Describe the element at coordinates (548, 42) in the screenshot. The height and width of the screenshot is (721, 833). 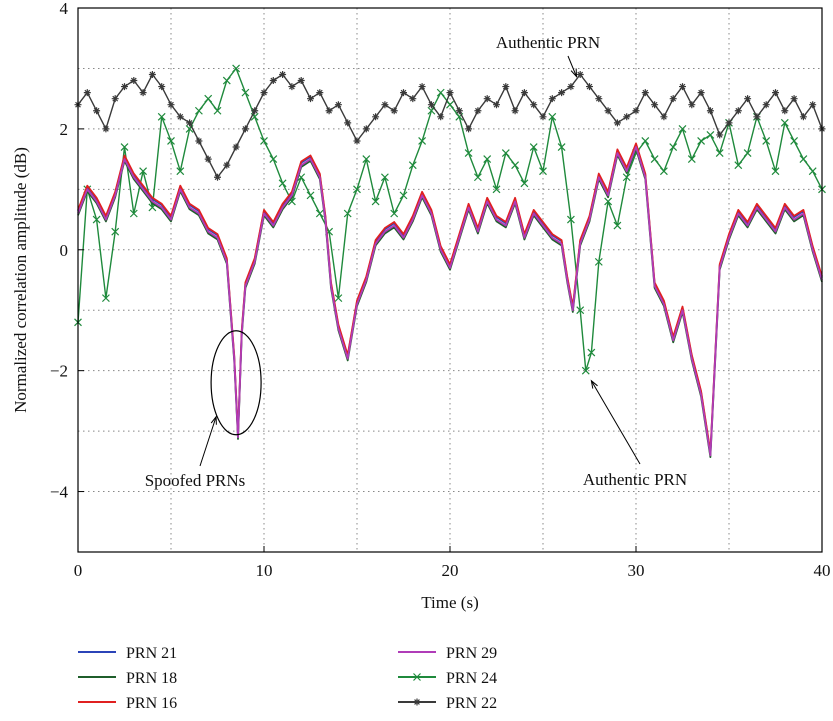
I see `annotation-authentic-top: Authentic PRN` at that location.